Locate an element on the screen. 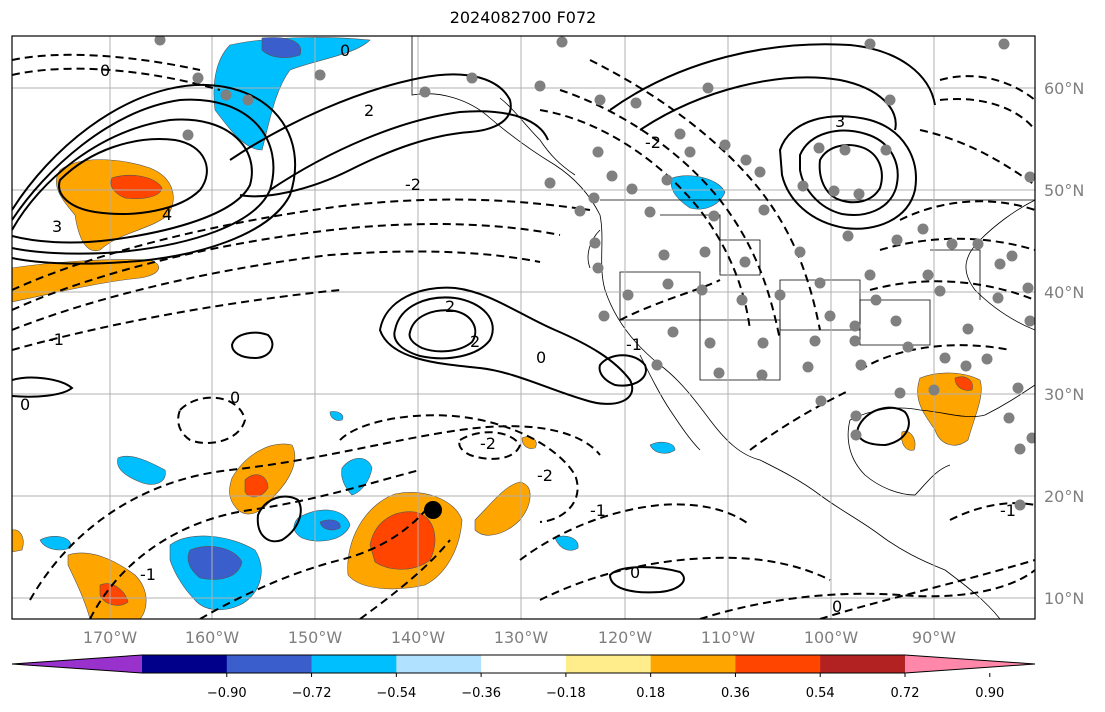  lon-label: 150°W is located at coordinates (315, 637).